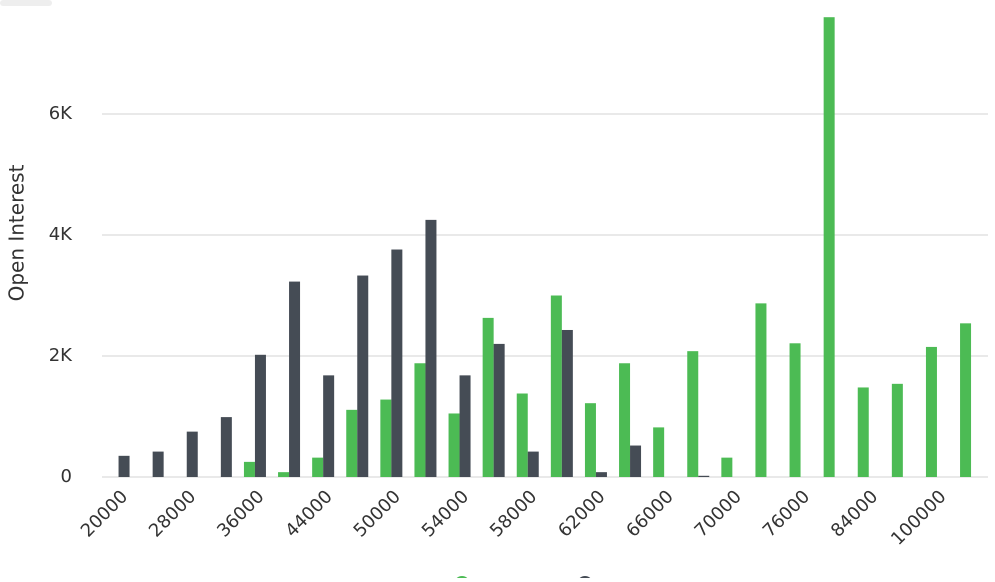  I want to click on x-tick-label: 36000, so click(240, 513).